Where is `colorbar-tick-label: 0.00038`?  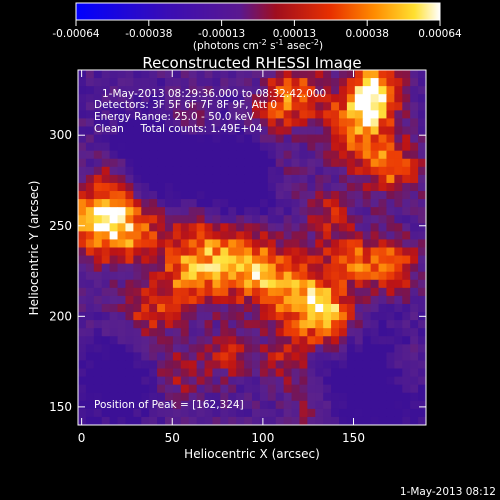
colorbar-tick-label: 0.00038 is located at coordinates (366, 34).